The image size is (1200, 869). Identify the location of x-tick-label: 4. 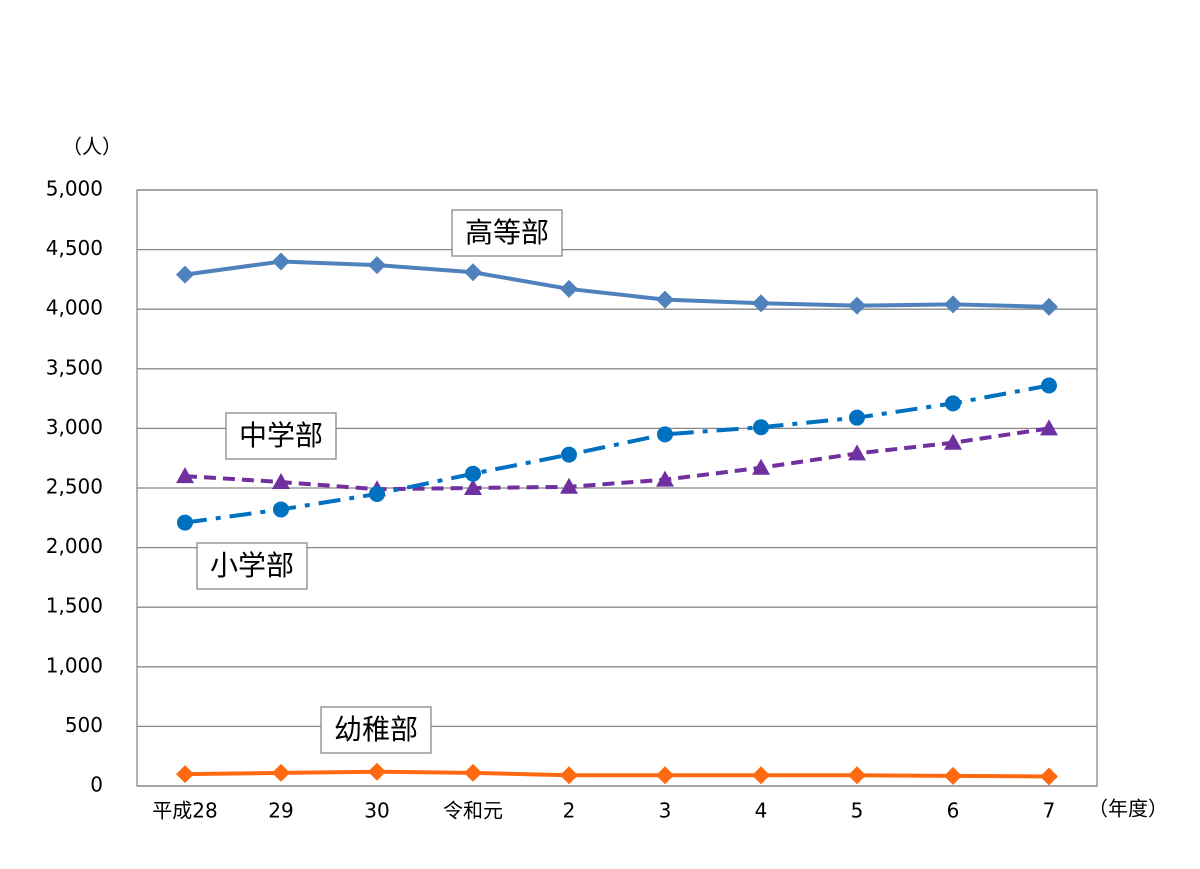
(761, 811).